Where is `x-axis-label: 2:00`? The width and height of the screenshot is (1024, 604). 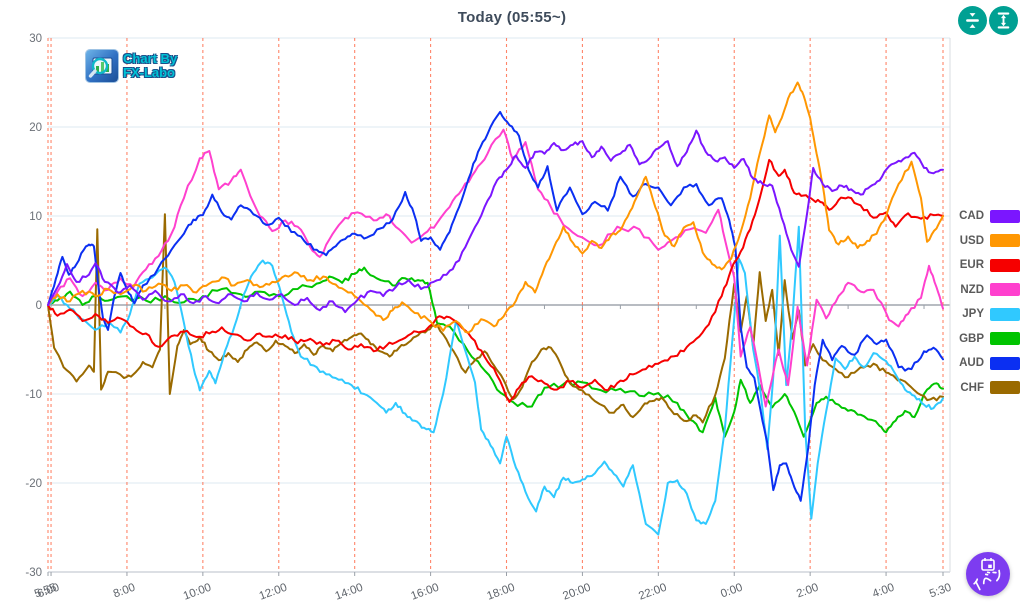 x-axis-label: 2:00 is located at coordinates (807, 591).